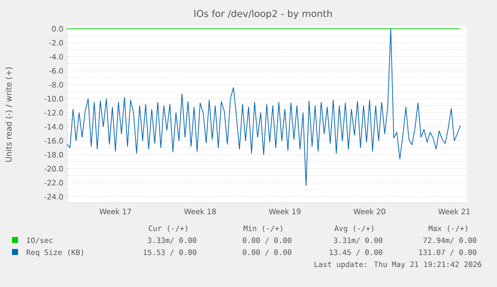 Image resolution: width=497 pixels, height=287 pixels. What do you see at coordinates (263, 14) in the screenshot?
I see `chart-title: IOs for /dev/loop2 - by month` at bounding box center [263, 14].